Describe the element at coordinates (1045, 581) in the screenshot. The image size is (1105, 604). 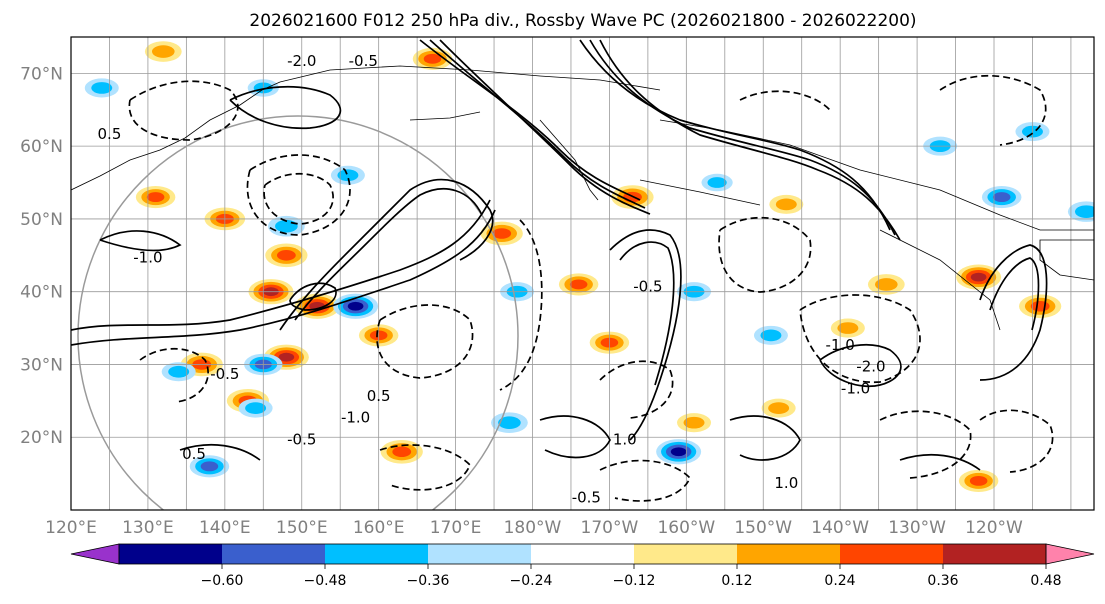
I see `colorbar-tick-label: 0.48` at that location.